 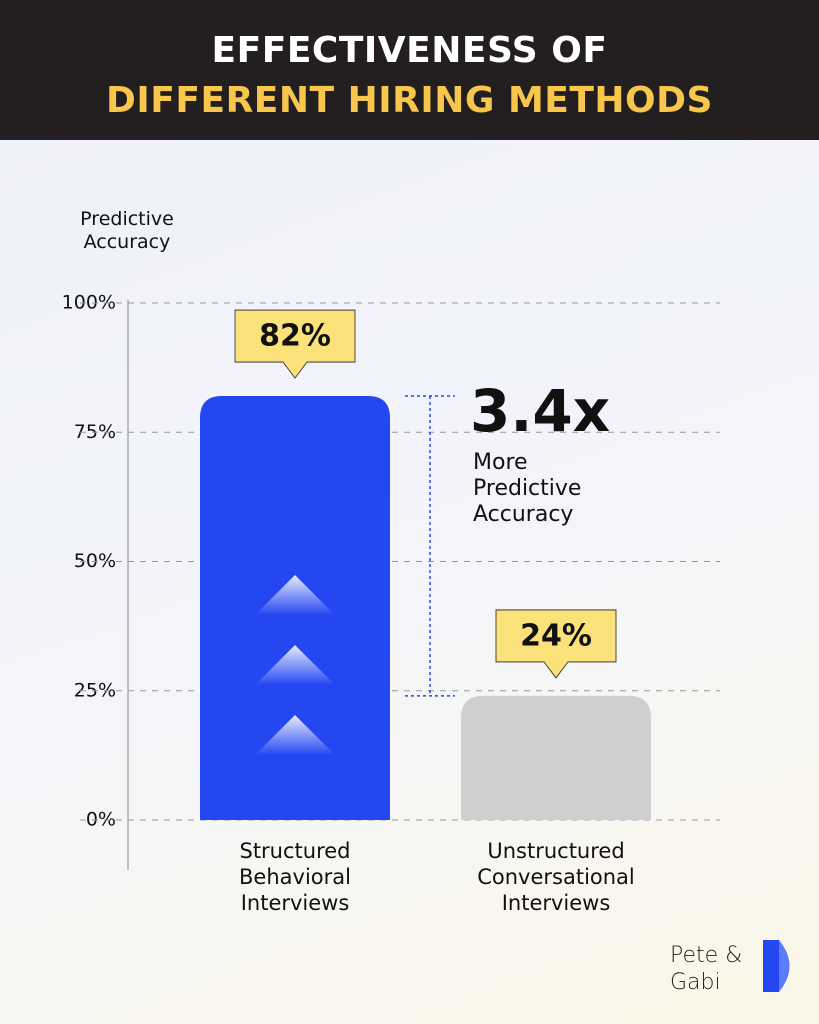 I want to click on x-tick-label: Structured Behavioral Interviews, so click(x=295, y=877).